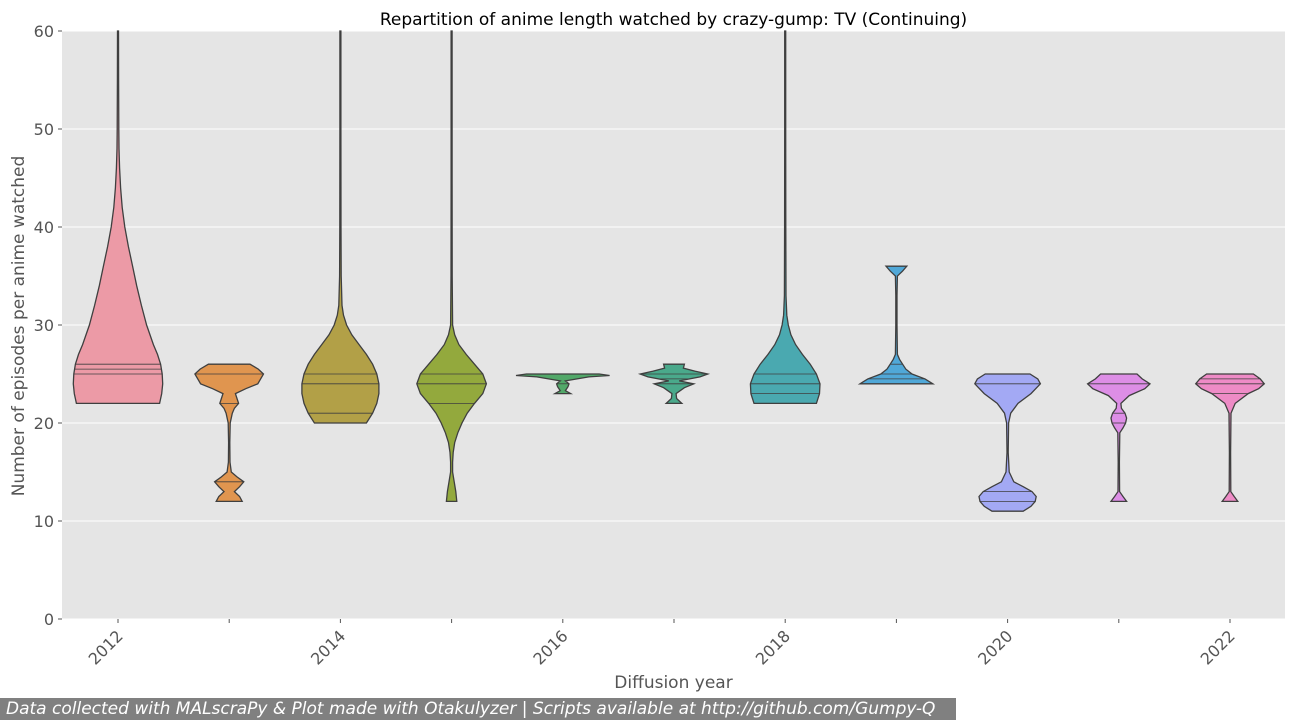  Describe the element at coordinates (106, 647) in the screenshot. I see `x-tick-label: 2012` at that location.